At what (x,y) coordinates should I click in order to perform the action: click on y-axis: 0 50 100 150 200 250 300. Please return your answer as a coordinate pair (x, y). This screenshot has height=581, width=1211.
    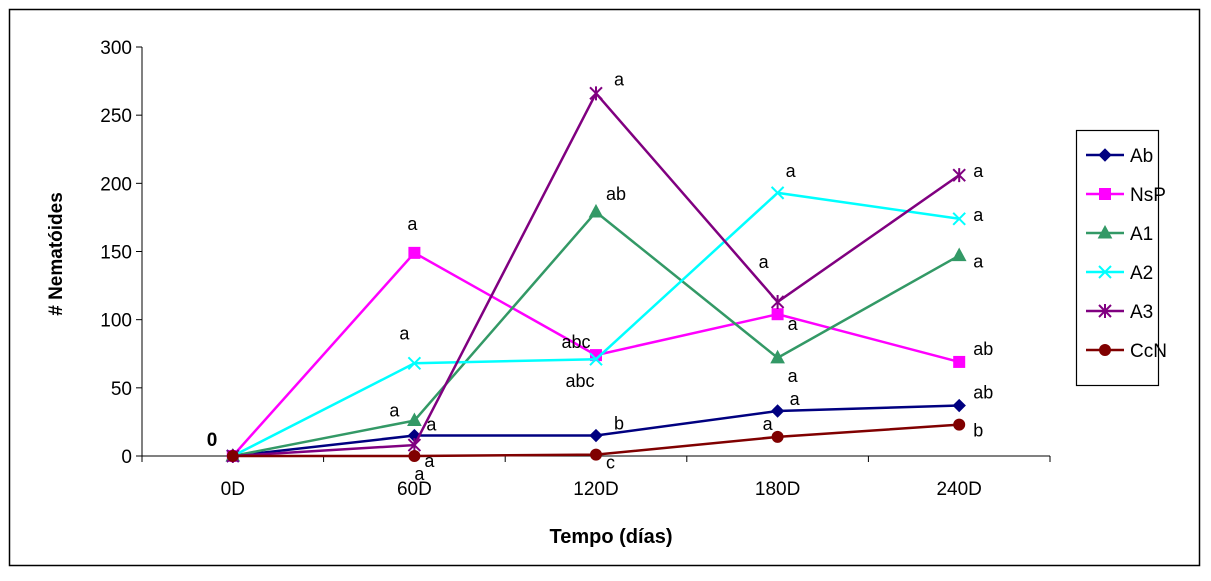
    Looking at the image, I should click on (121, 253).